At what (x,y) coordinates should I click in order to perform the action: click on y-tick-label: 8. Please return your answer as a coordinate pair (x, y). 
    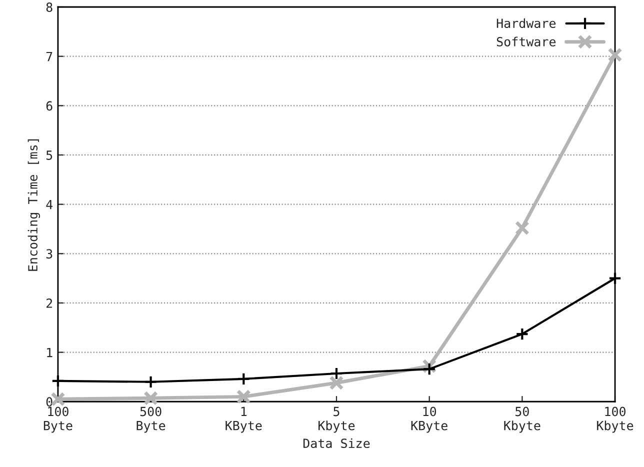
    Looking at the image, I should click on (49, 7).